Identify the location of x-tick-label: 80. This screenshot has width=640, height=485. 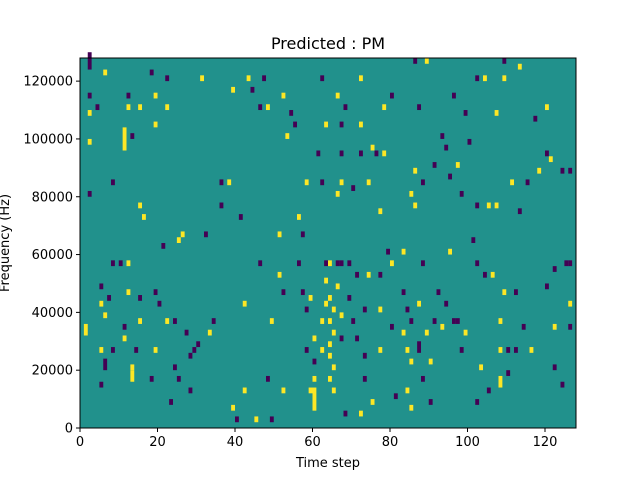
(390, 442).